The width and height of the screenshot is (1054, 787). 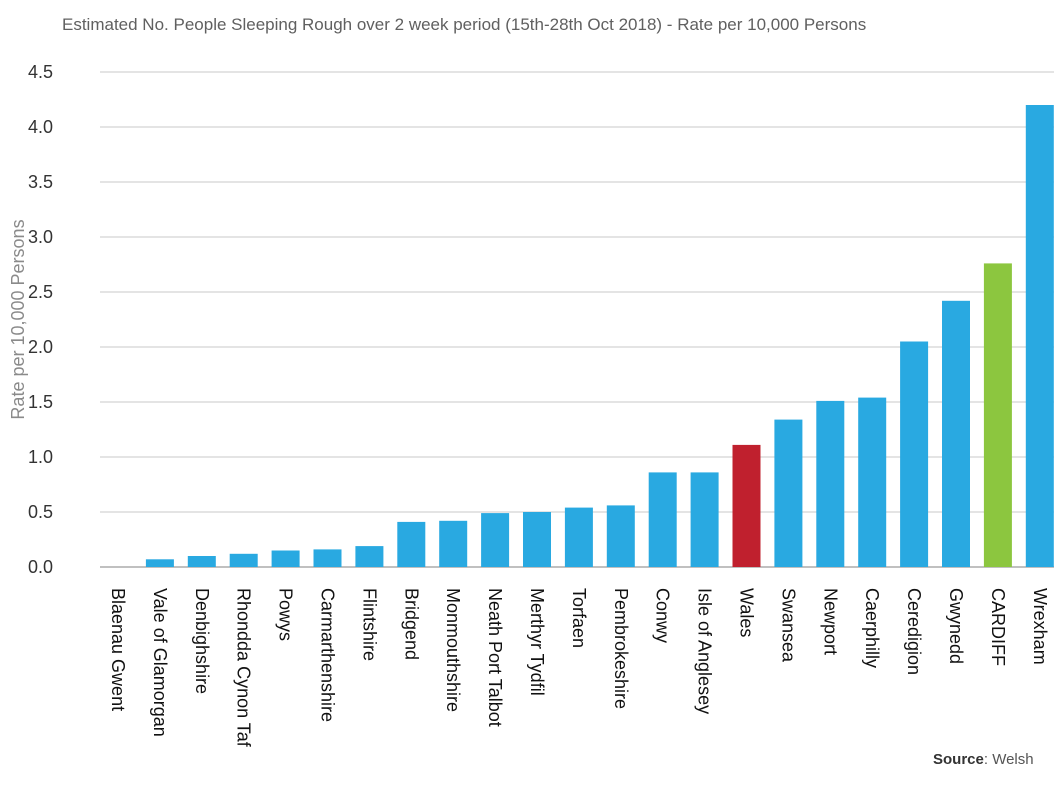 What do you see at coordinates (1040, 626) in the screenshot?
I see `x-tick-label: Wrexham` at bounding box center [1040, 626].